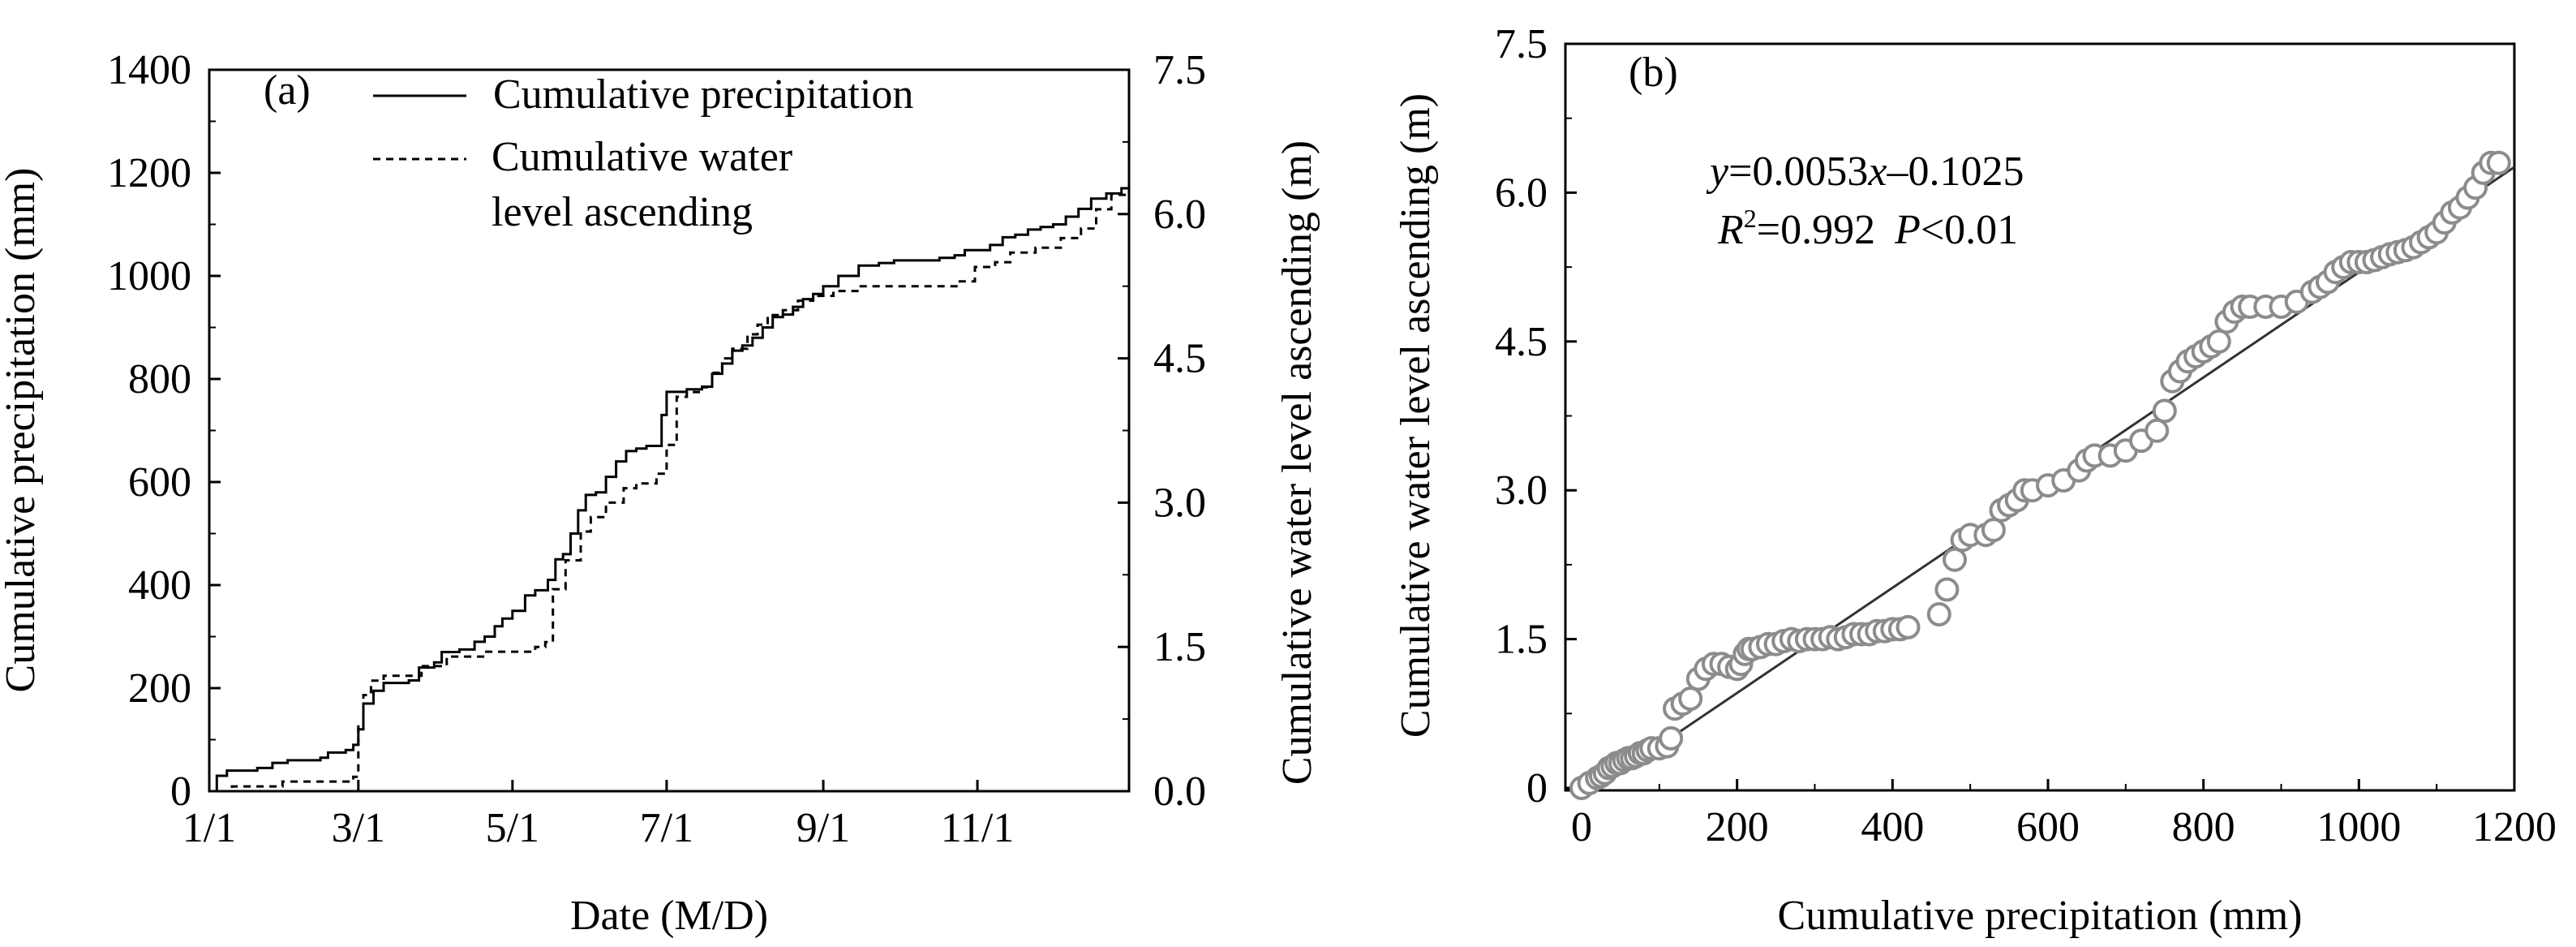 The width and height of the screenshot is (2576, 947). Describe the element at coordinates (2048, 827) in the screenshot. I see `panel-b-x-tick-label: 600` at that location.